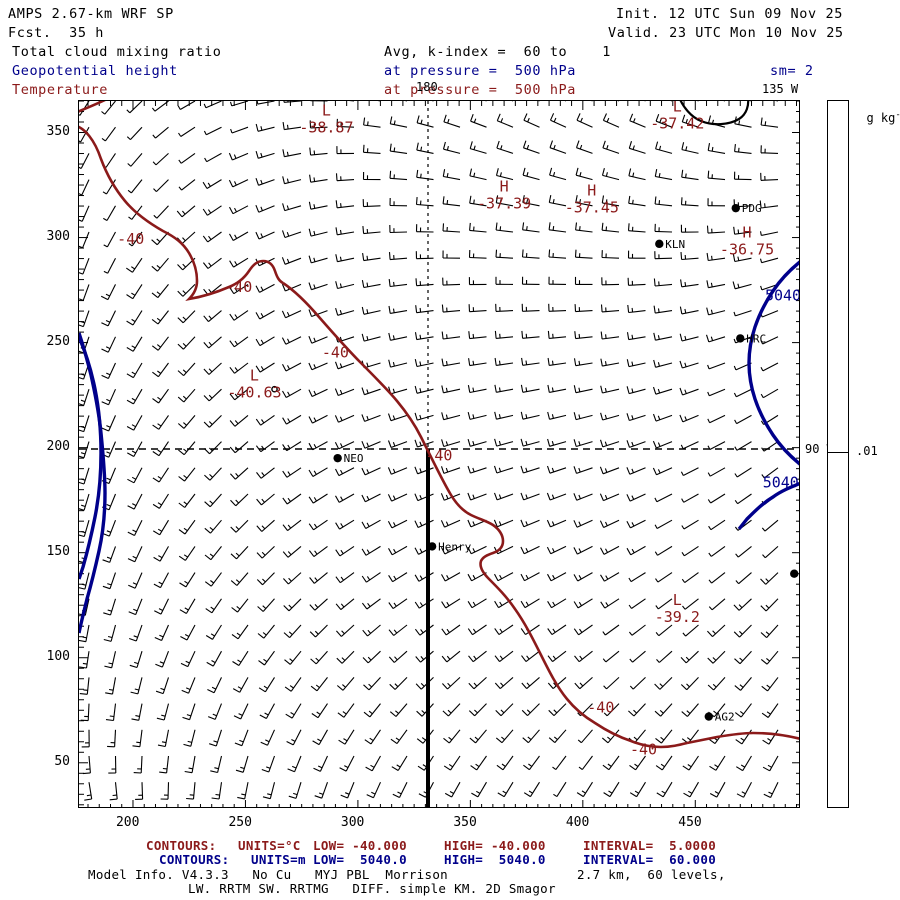 This screenshot has width=900, height=900. I want to click on longitude-label-right-top: 135 W, so click(780, 89).